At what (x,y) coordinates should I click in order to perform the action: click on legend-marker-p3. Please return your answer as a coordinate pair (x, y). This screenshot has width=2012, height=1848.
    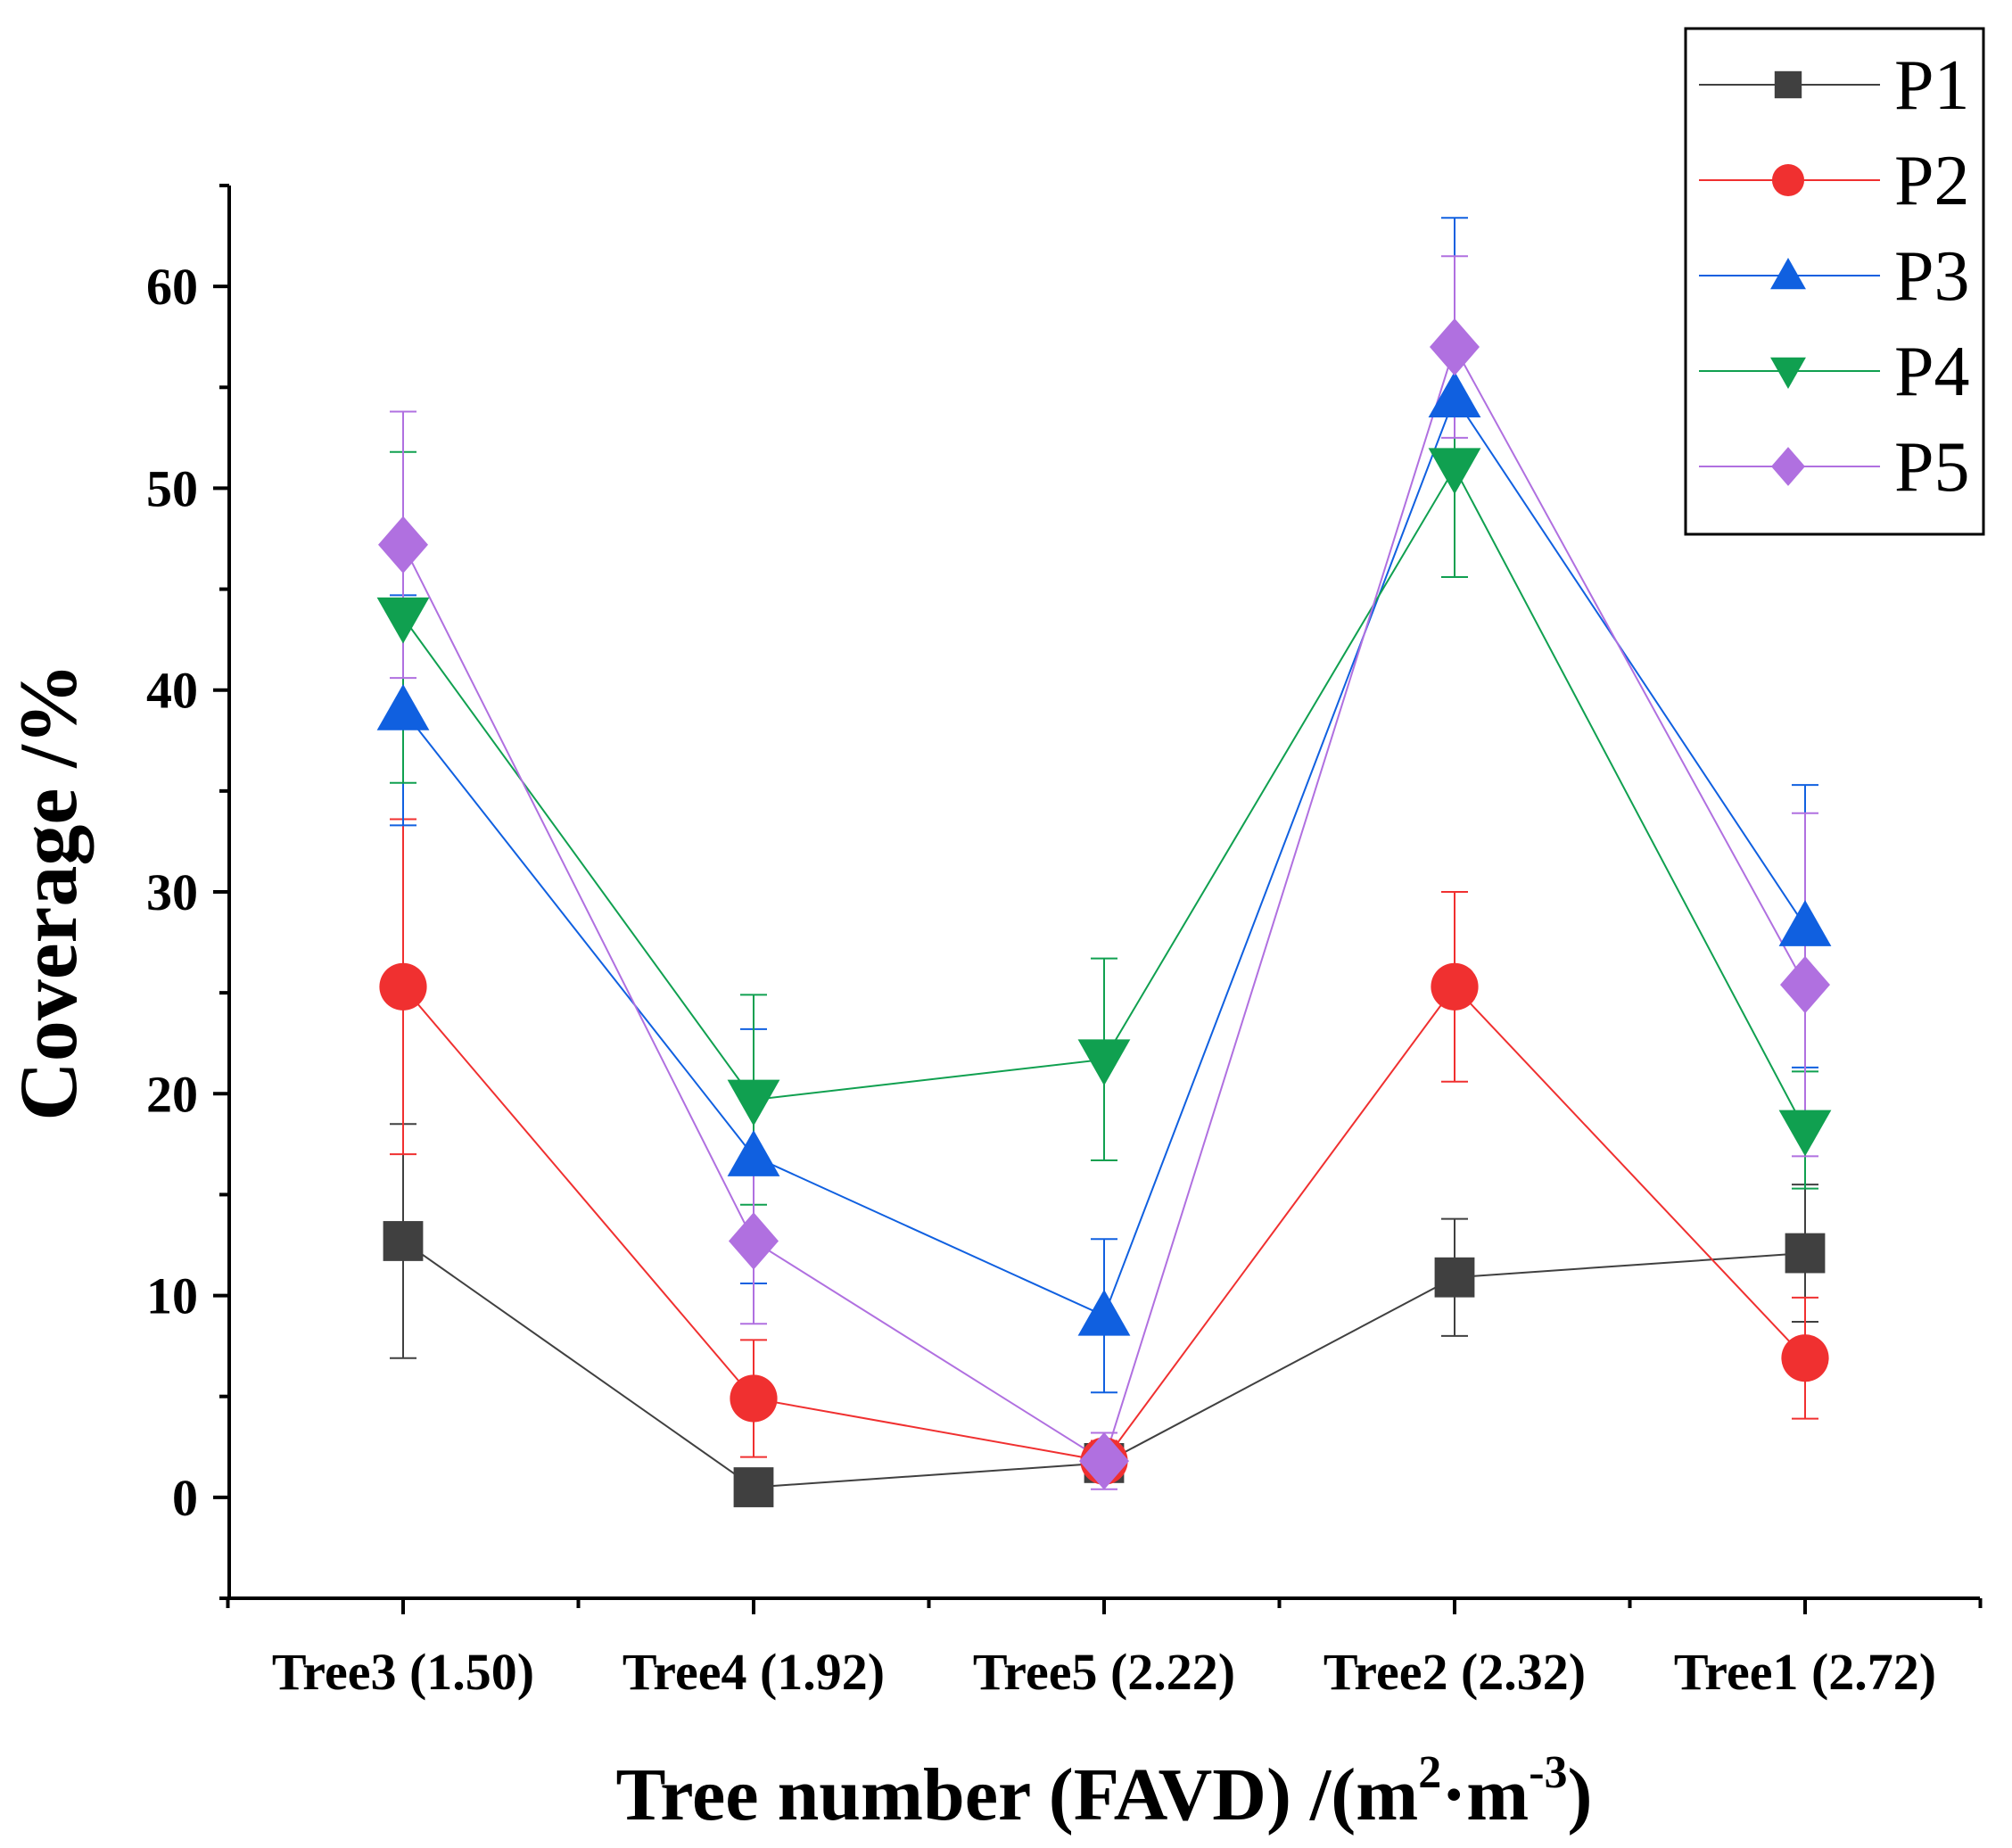
    Looking at the image, I should click on (1788, 274).